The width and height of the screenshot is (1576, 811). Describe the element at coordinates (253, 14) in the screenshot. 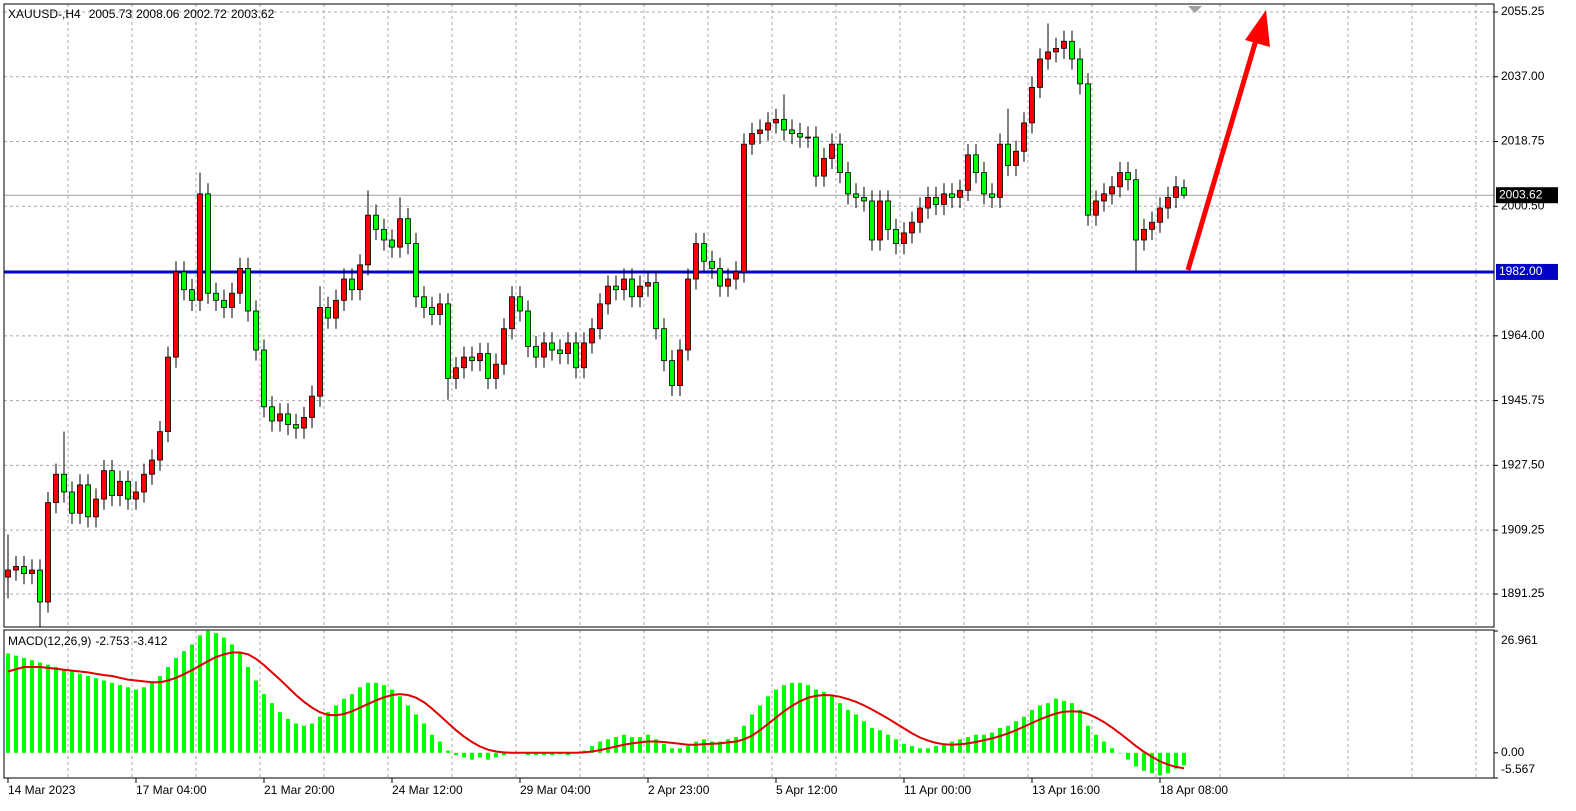

I see `last-close: 2003.62` at that location.